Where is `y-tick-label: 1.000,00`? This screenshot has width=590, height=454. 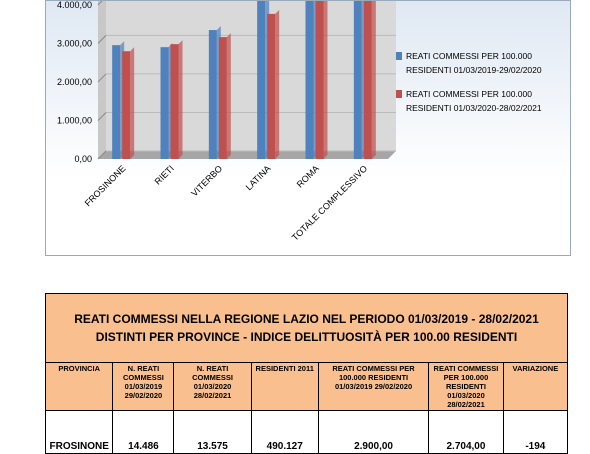
y-tick-label: 1.000,00 is located at coordinates (74, 120).